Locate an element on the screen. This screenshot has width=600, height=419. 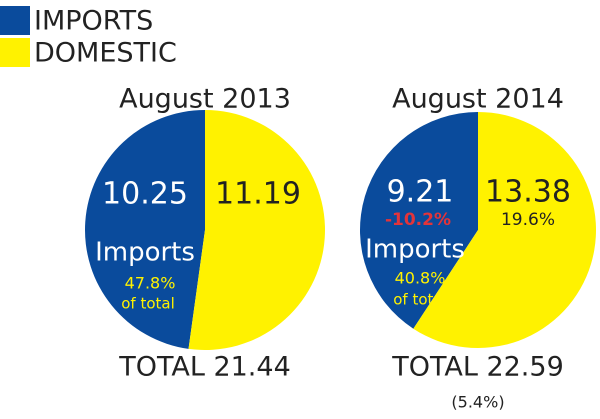
total-label: TOTAL 22.59 is located at coordinates (477, 367).